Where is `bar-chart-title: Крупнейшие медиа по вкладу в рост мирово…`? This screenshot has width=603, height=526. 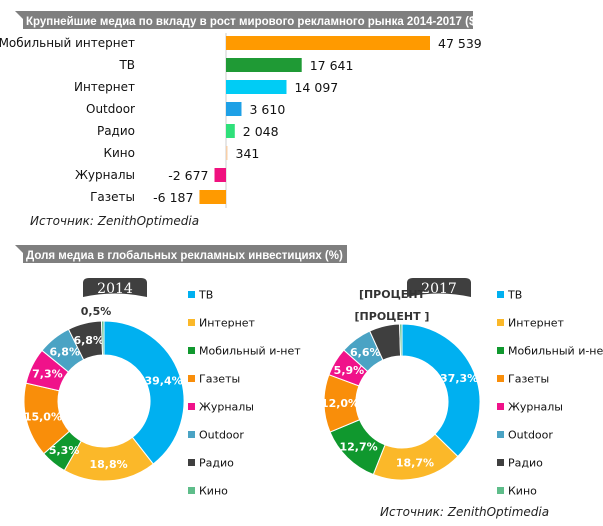
bar-chart-title: Крупнейшие медиа по вкладу в рост мирово… is located at coordinates (265, 22).